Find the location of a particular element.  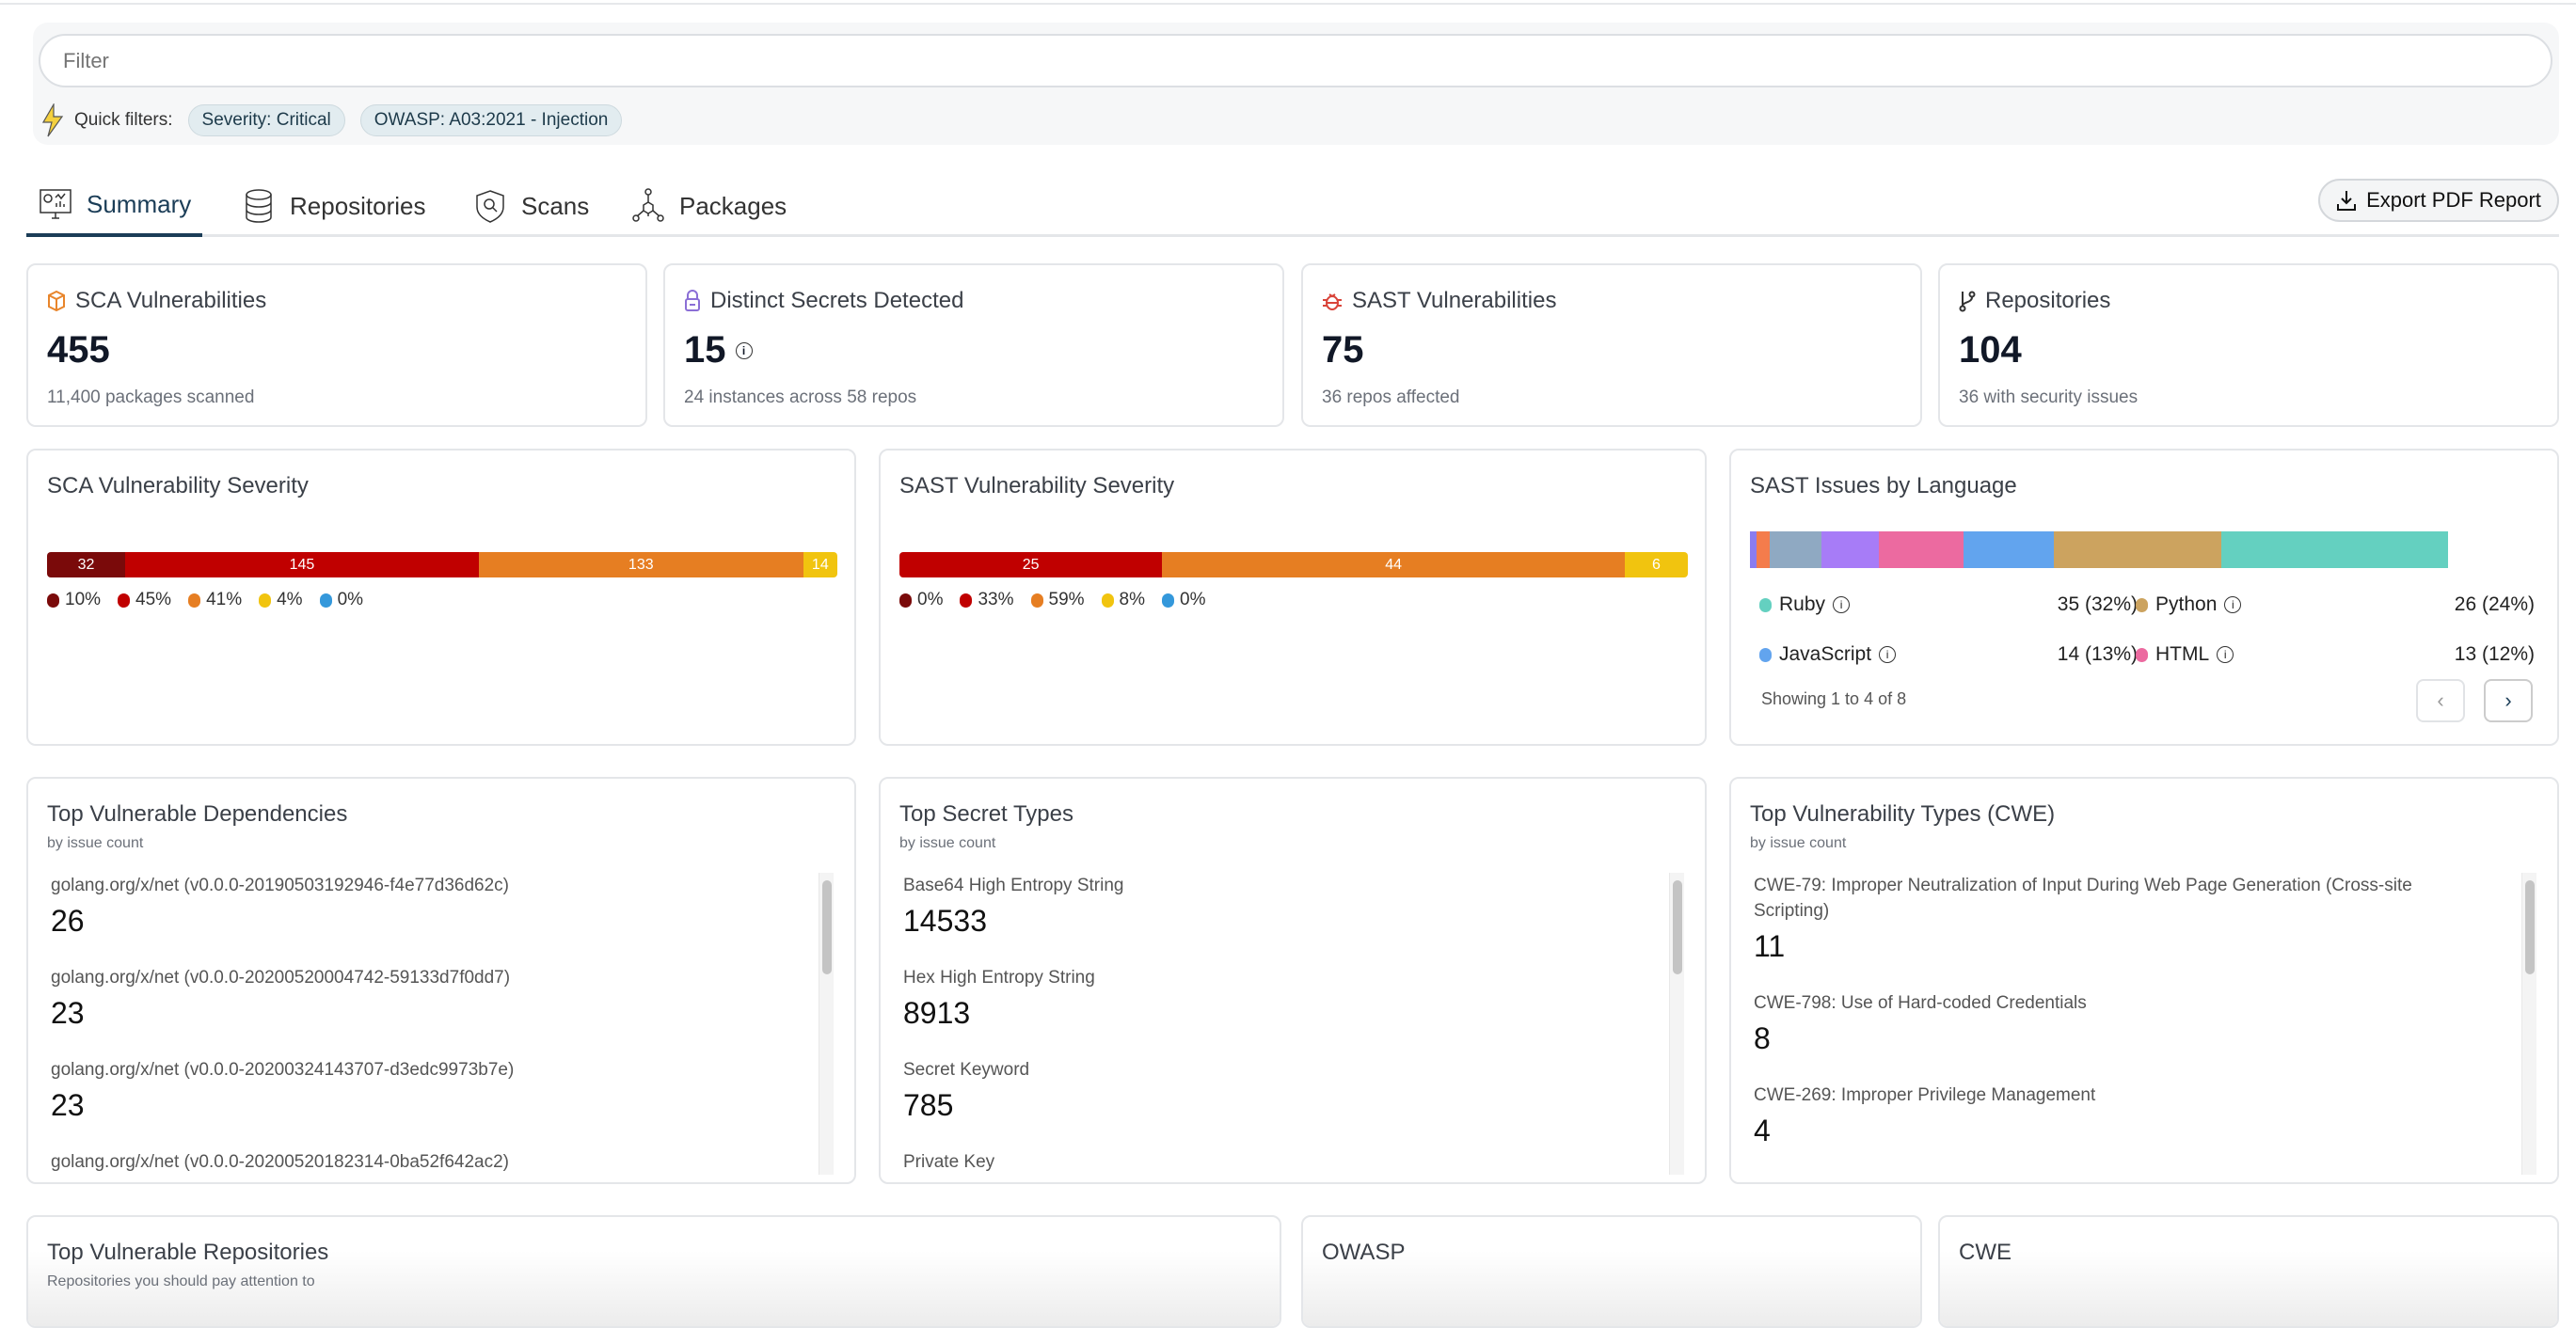

list-item-count: 23 is located at coordinates (68, 1105).